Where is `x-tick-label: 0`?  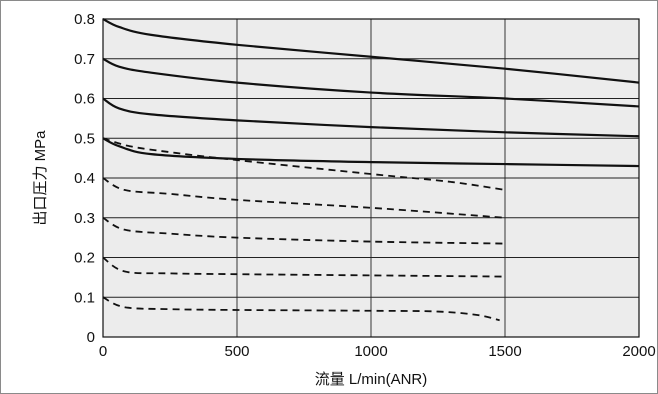
x-tick-label: 0 is located at coordinates (103, 351).